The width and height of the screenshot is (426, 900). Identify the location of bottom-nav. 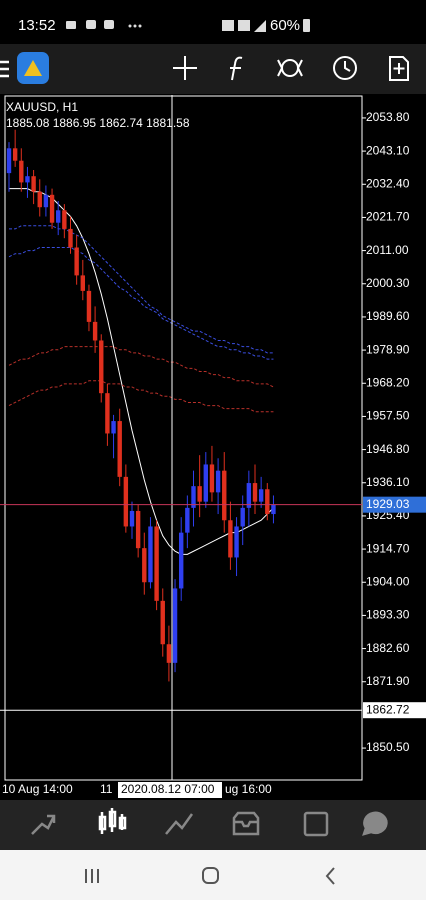
(213, 825).